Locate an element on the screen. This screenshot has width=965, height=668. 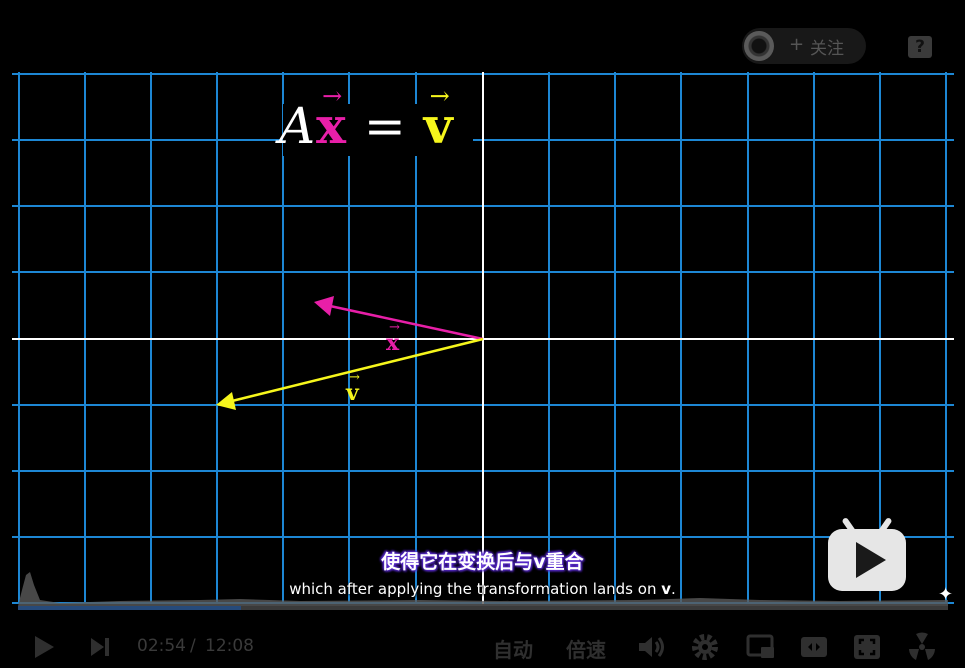
help-icon: ? is located at coordinates (920, 47).